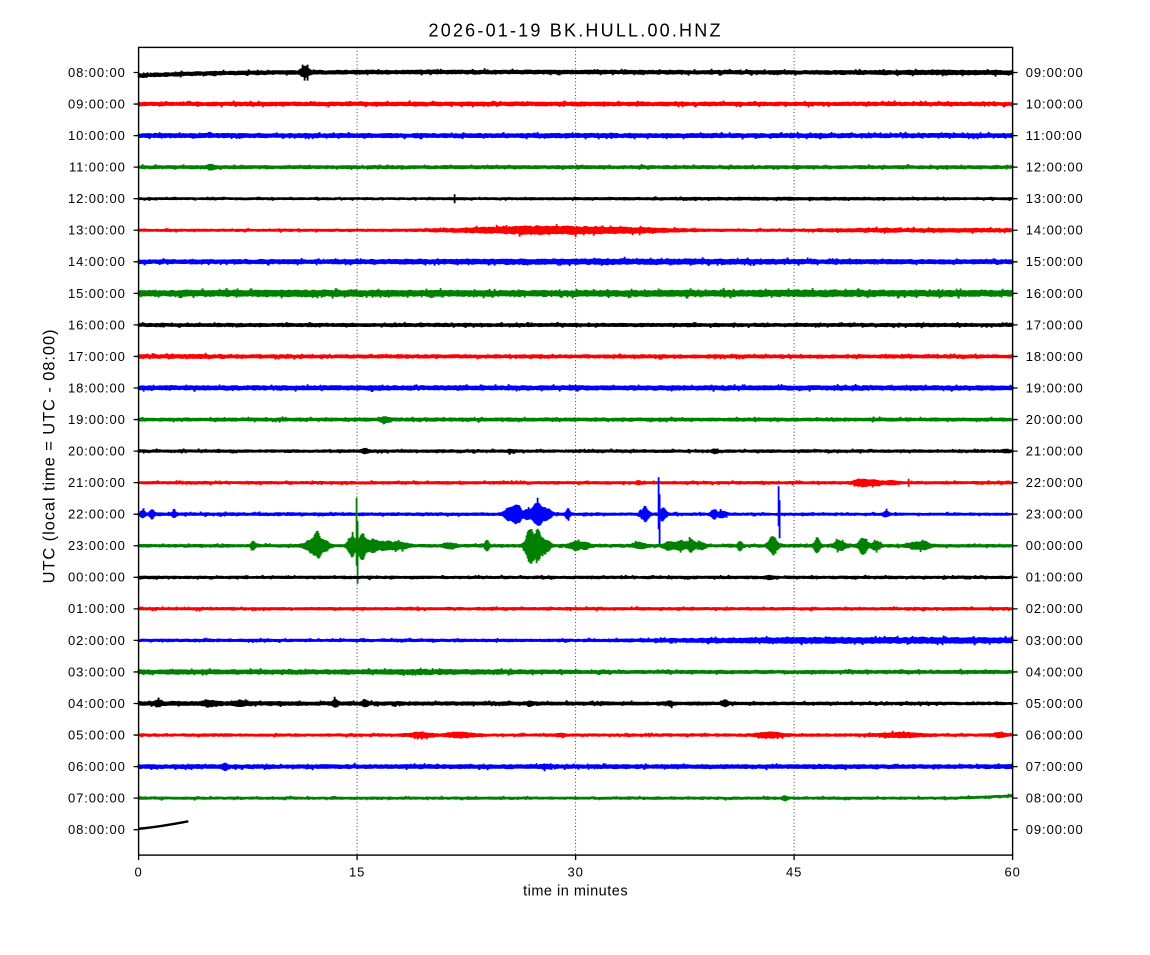 The image size is (1150, 955). What do you see at coordinates (576, 31) in the screenshot?
I see `svg-text: 2026-01-19 BK.HULL.00.HNZ` at bounding box center [576, 31].